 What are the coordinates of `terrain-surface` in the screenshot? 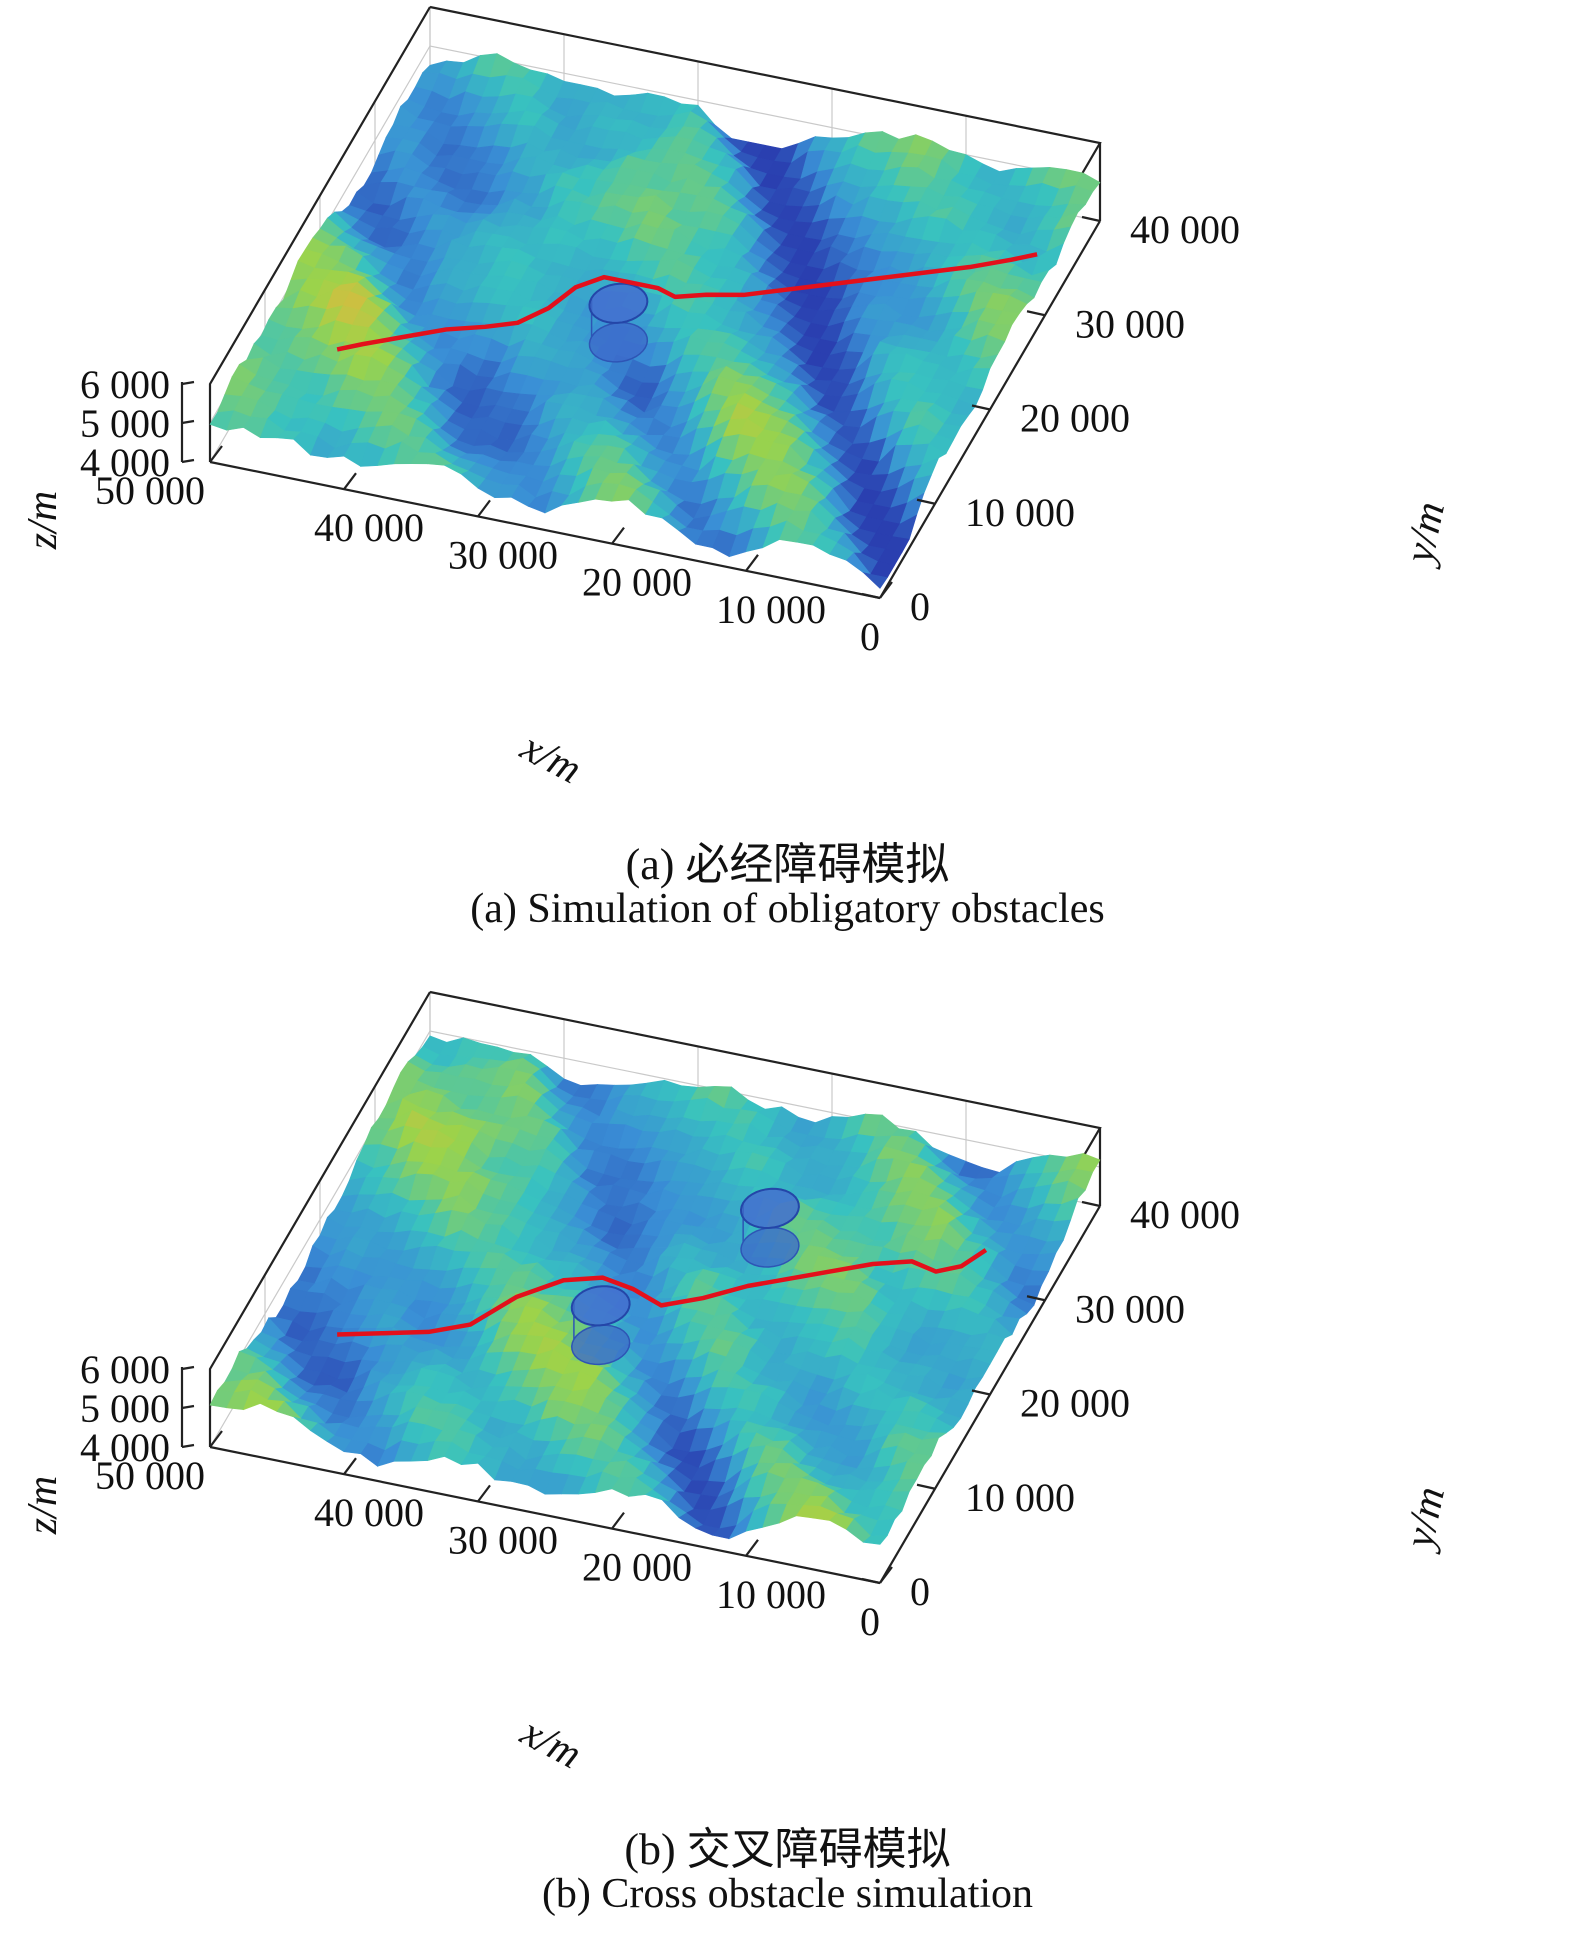 It's located at (655, 1290).